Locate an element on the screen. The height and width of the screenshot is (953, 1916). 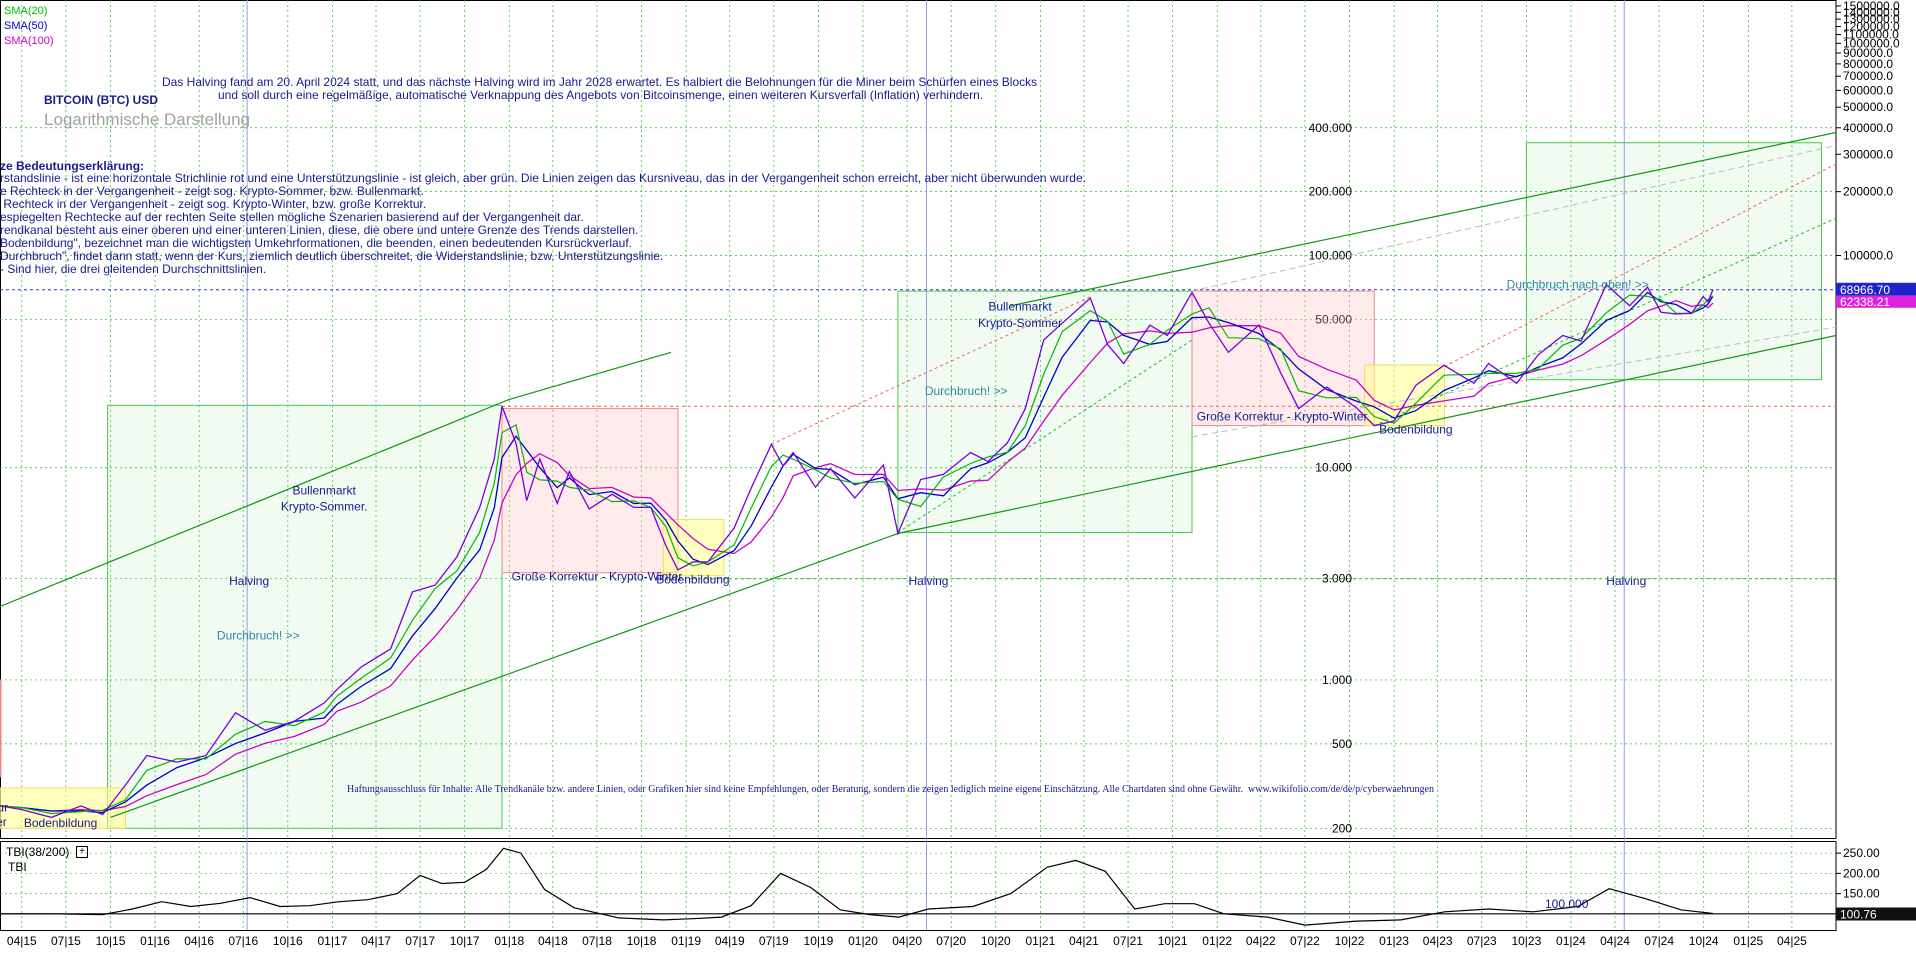
x-tick-label: 01|24 is located at coordinates (1571, 941).